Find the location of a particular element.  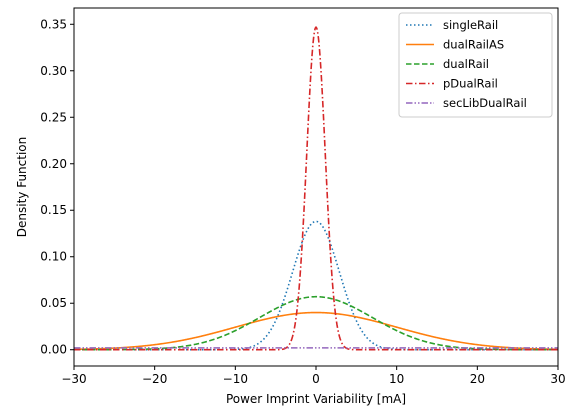

y-tick-label: 0.00 is located at coordinates (53, 350).